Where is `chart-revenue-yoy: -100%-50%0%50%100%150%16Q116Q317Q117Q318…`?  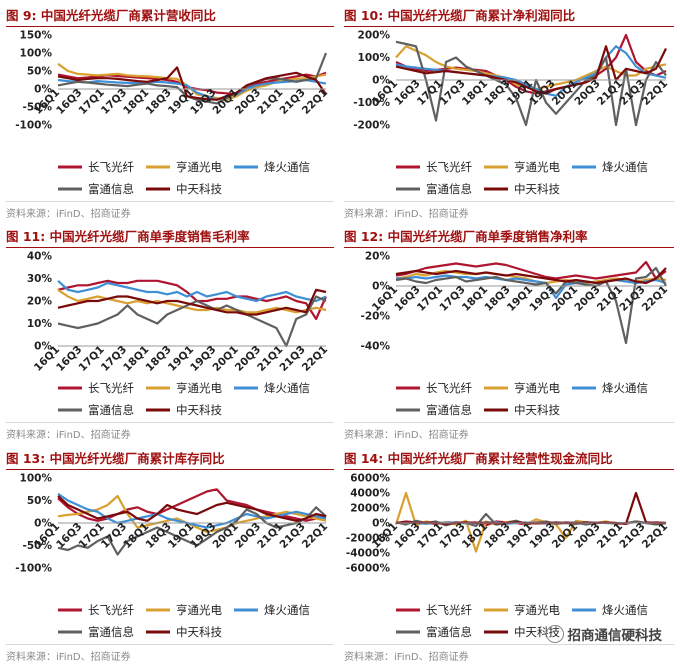
chart-revenue-yoy: -100%-50%0%50%100%150%16Q116Q317Q117Q318… is located at coordinates (172, 113).